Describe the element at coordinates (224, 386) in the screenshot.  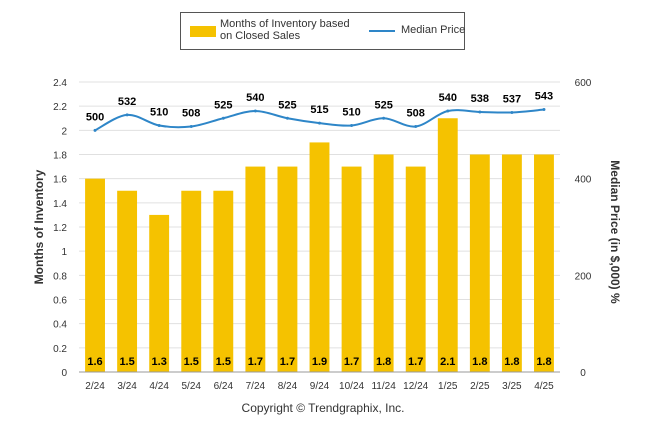
I see `x-tick-label: 6/24` at that location.